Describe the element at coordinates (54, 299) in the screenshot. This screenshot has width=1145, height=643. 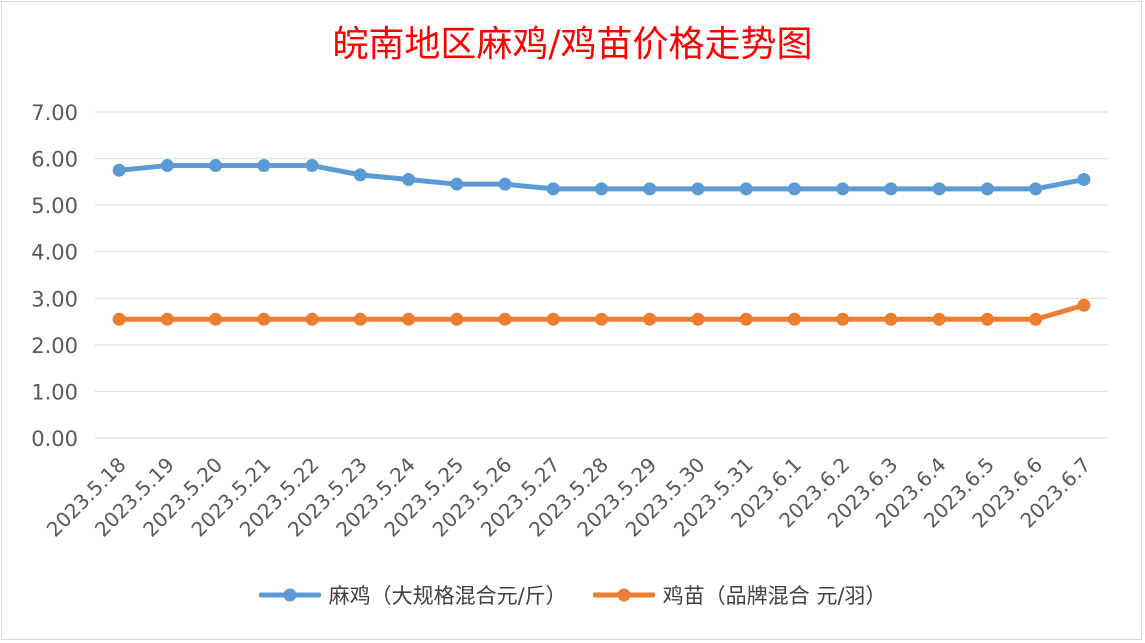
I see `y-tick-label: 3.00` at that location.